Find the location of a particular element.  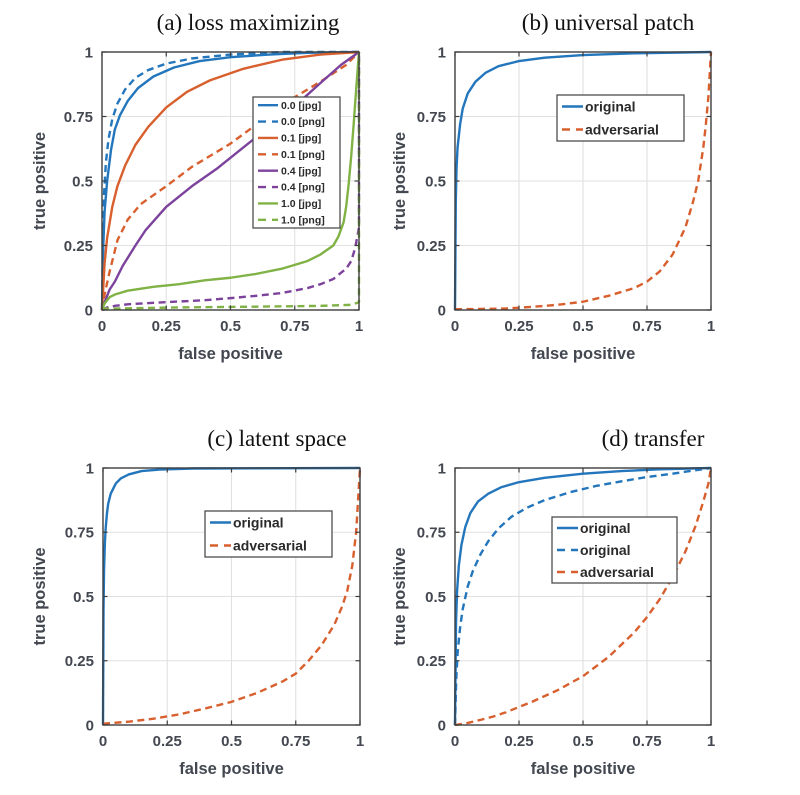

roc-curve-a-3-0-1-png is located at coordinates (230, 181).